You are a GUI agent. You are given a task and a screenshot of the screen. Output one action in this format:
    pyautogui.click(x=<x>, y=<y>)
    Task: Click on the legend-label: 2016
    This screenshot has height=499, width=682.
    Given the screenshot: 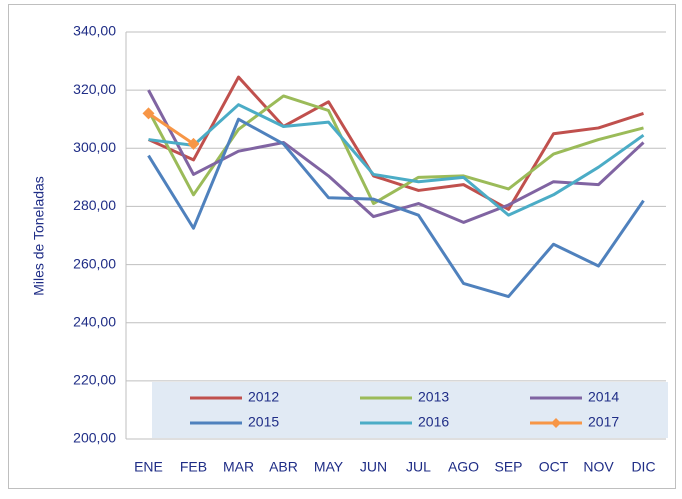 What is the action you would take?
    pyautogui.click(x=433, y=422)
    